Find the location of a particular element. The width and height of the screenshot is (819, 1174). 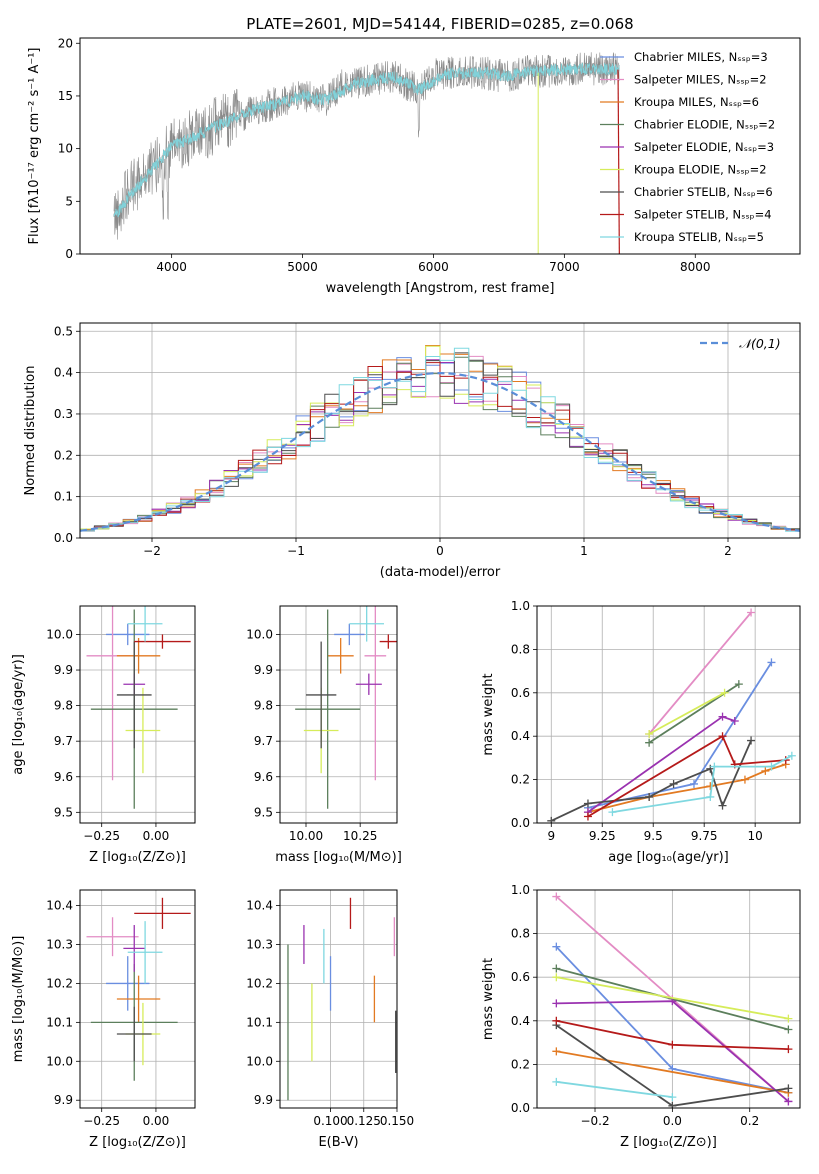

tick-label-y-spectrum: 0 is located at coordinates (69, 254).